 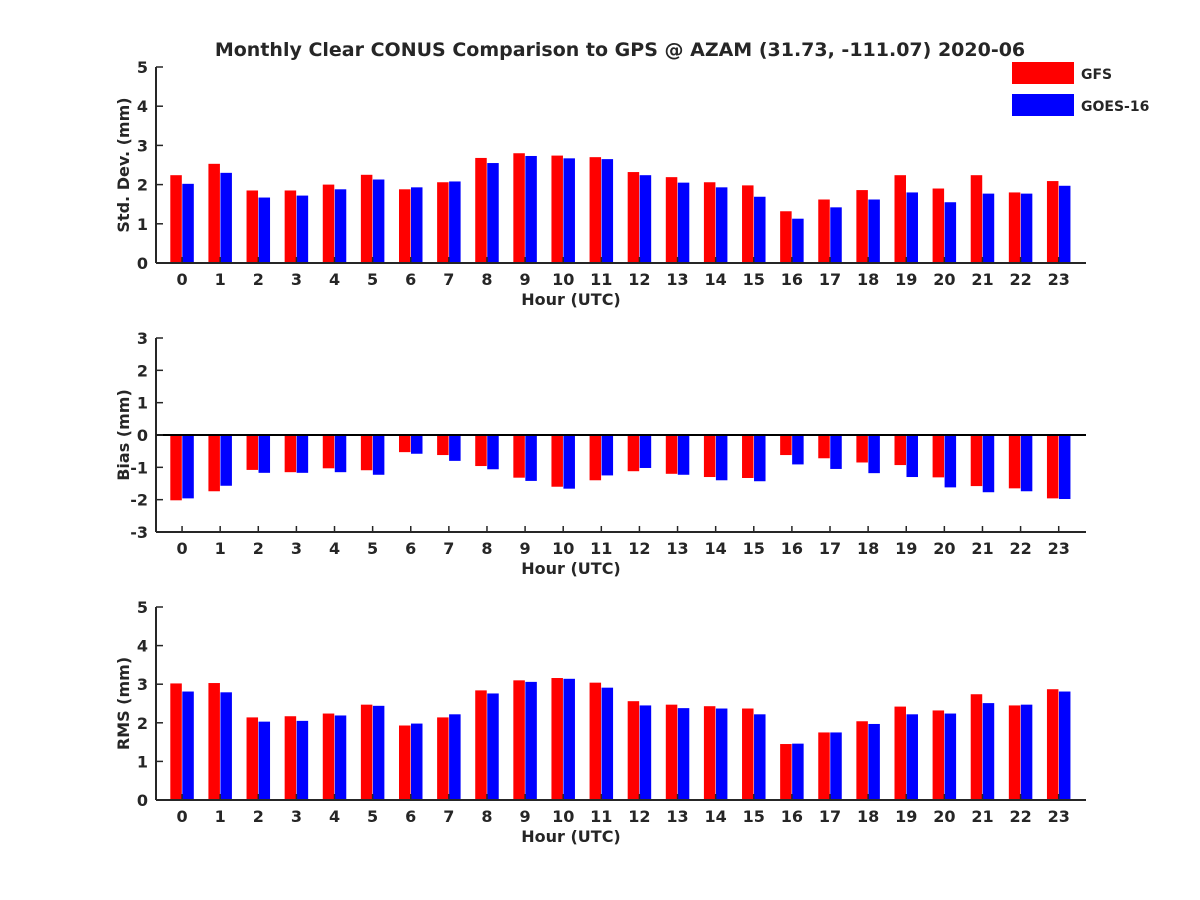 What do you see at coordinates (1096, 75) in the screenshot?
I see `legend-label: GFS` at bounding box center [1096, 75].